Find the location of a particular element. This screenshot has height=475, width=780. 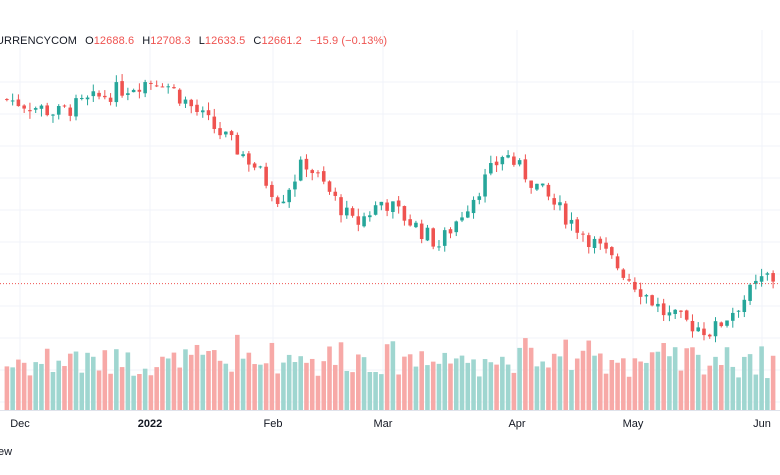

x-tick-label: 2022 is located at coordinates (150, 424).